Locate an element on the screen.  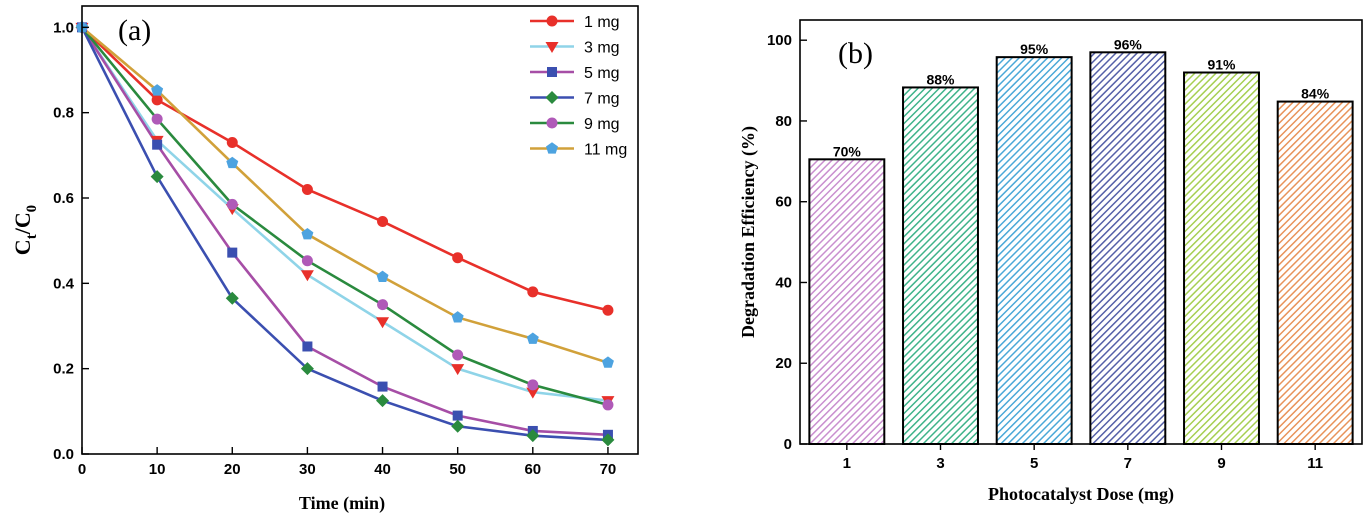
legend-a: 1 mg 3 mg 5 mg 7 mg 9 mg 11 mg is located at coordinates (578, 86).